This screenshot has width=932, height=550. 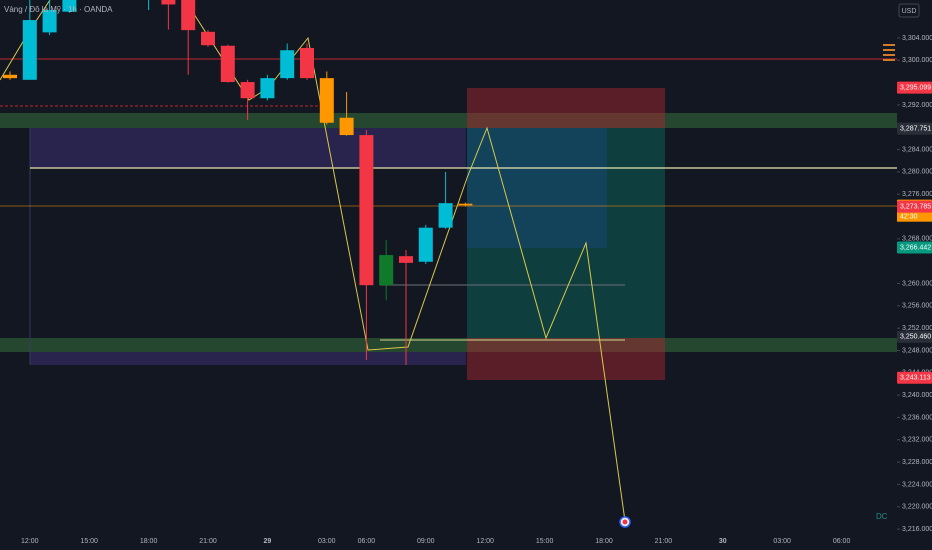 I want to click on x-tick-label: 30, so click(x=723, y=541).